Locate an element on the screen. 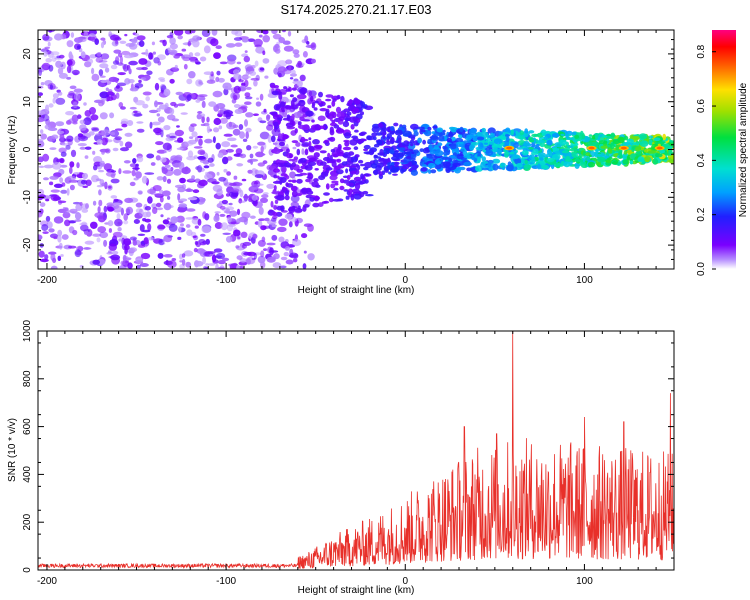  spectrogram-x-label: Height of straight line (km) is located at coordinates (356, 290).